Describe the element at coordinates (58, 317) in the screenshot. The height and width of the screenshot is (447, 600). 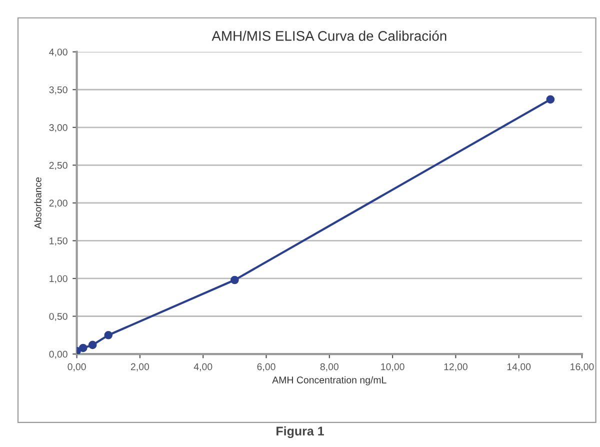
I see `y-tick-label: 0,50` at that location.